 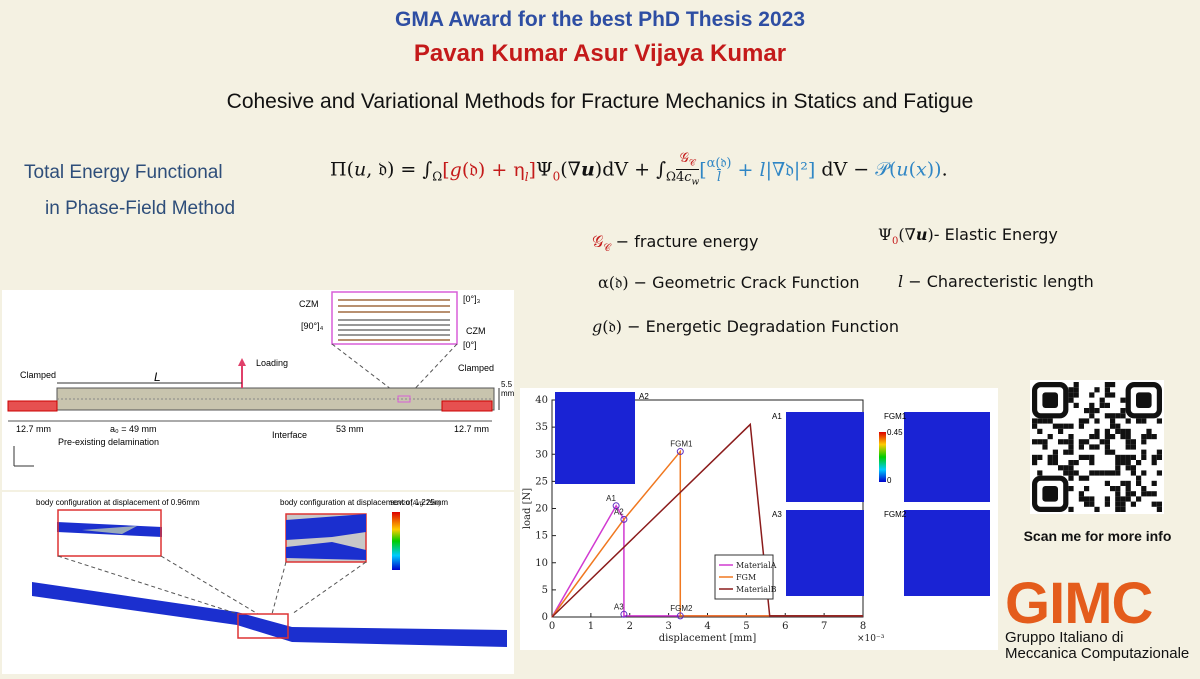 What do you see at coordinates (140, 208) in the screenshot?
I see `energy-label-line2: in Phase-Field Method` at bounding box center [140, 208].